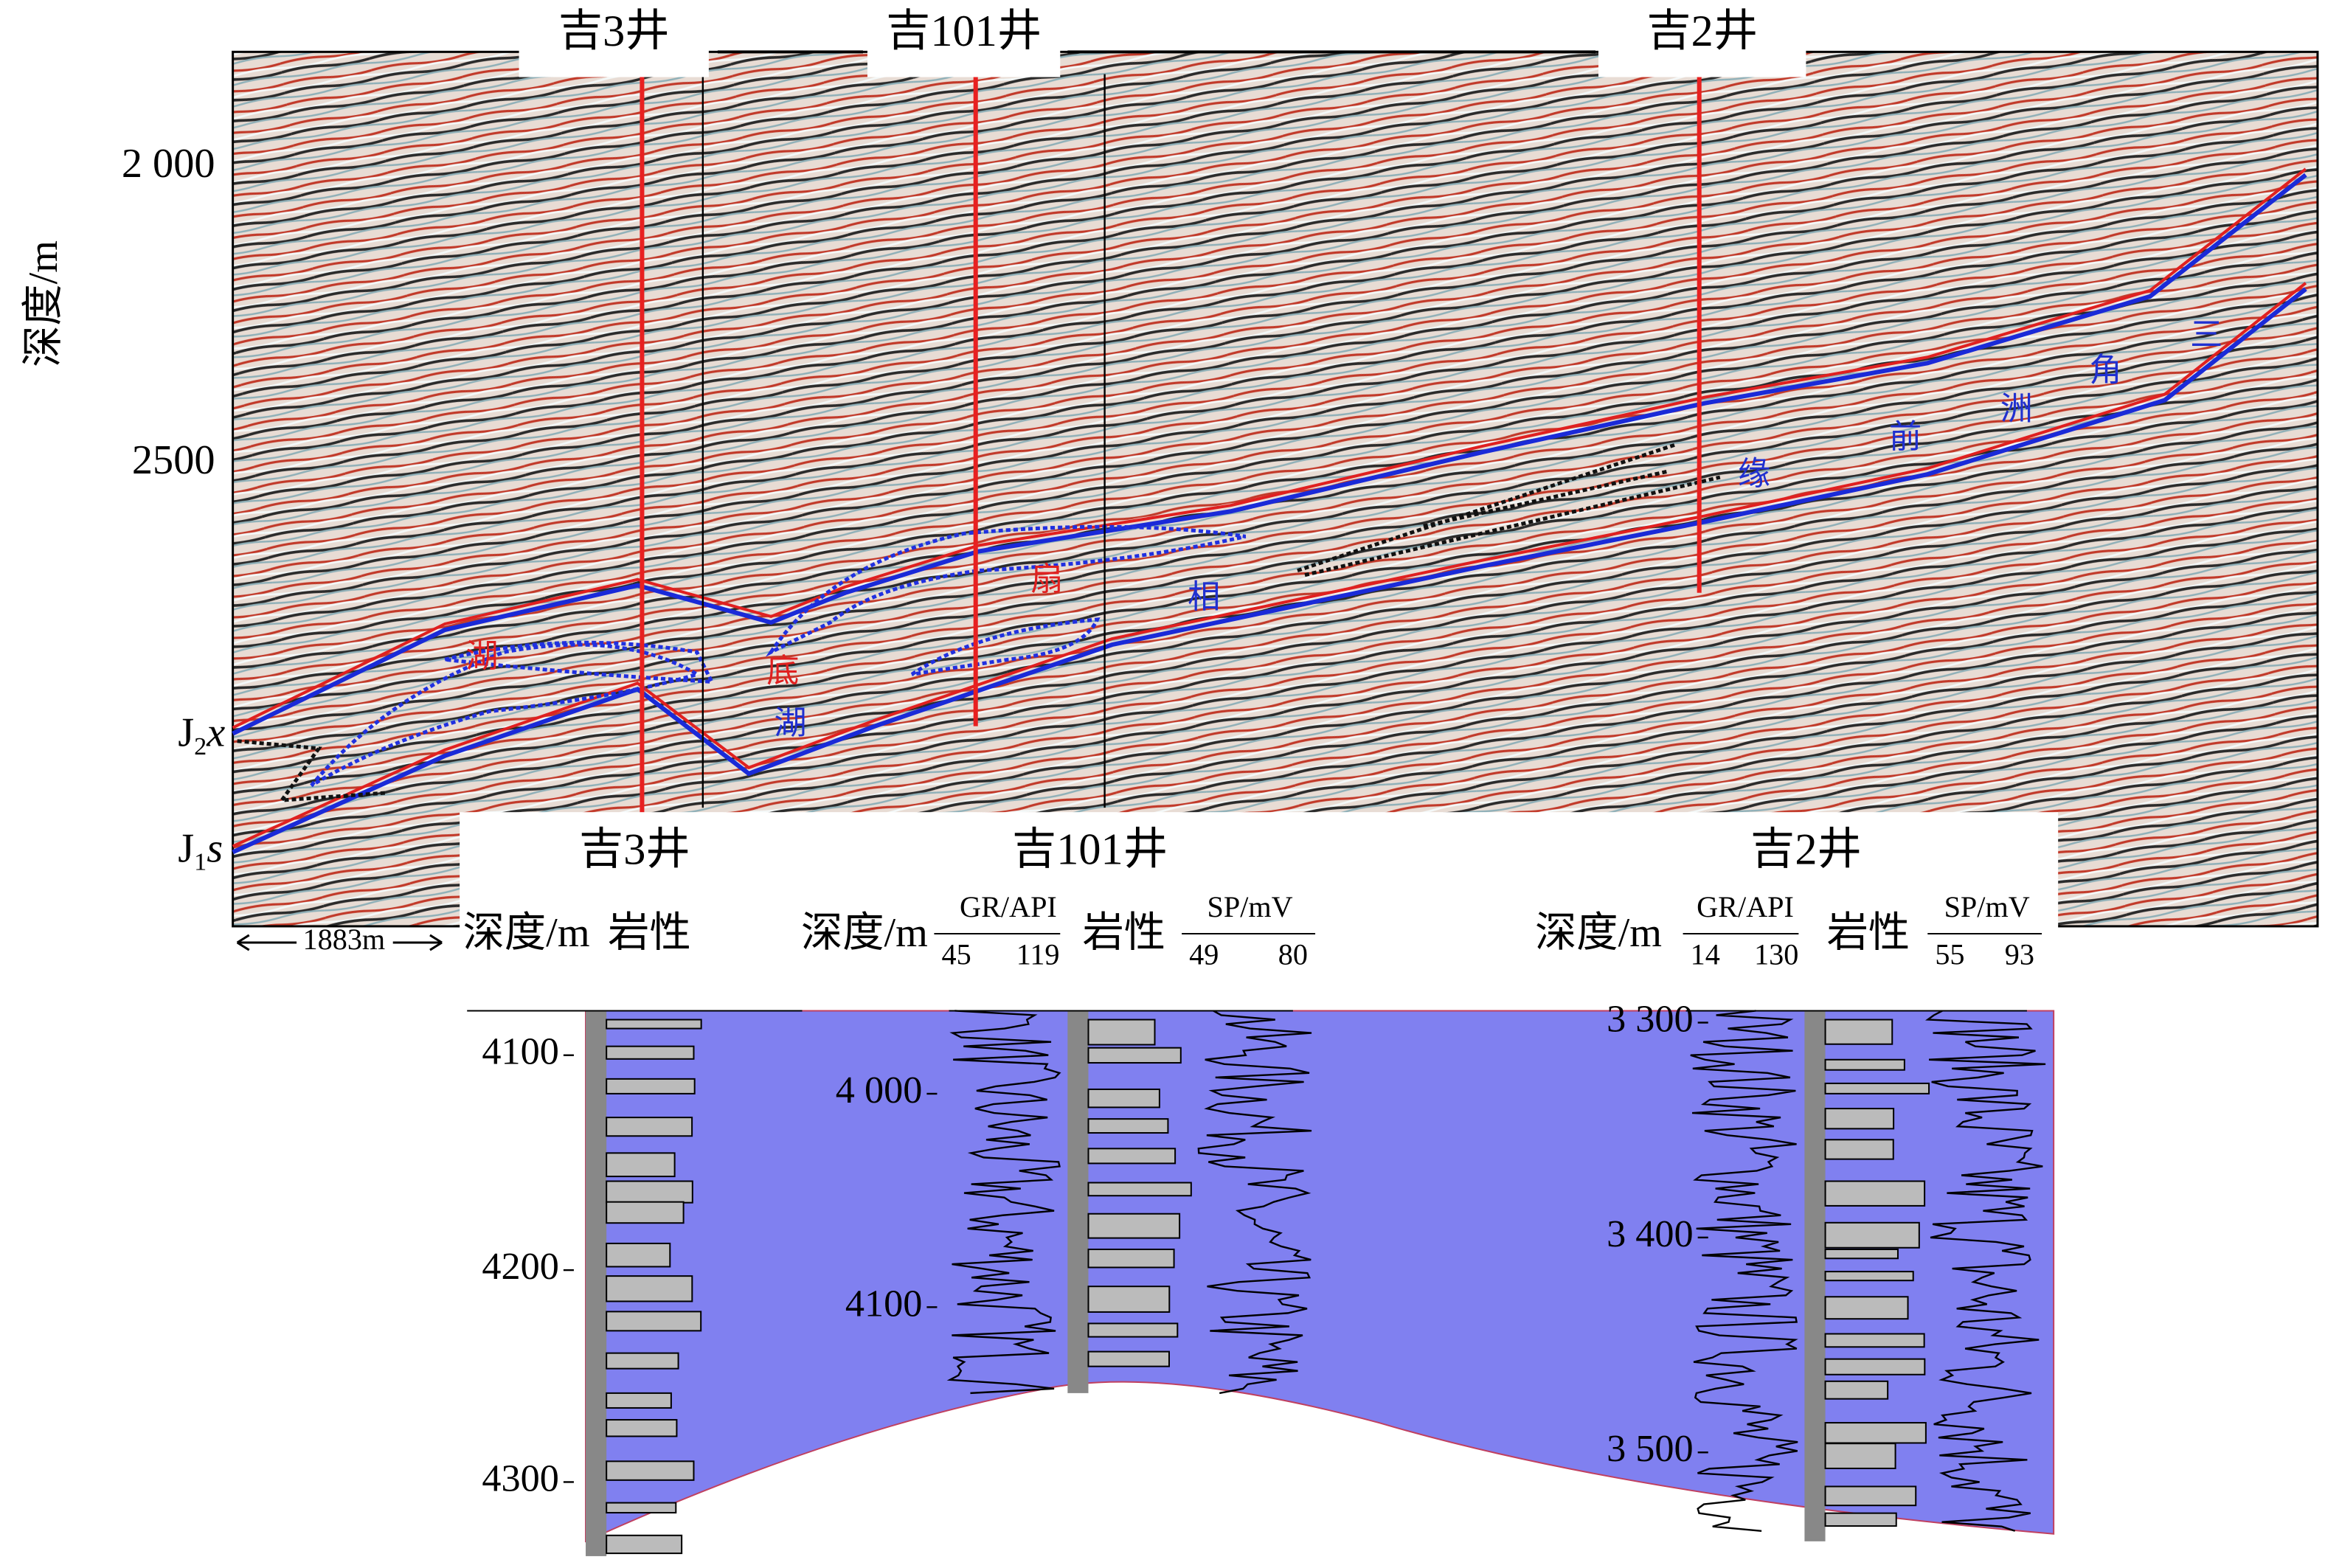 The height and width of the screenshot is (1568, 2325). What do you see at coordinates (44, 303) in the screenshot?
I see `y-axis-label: 深度/m` at bounding box center [44, 303].